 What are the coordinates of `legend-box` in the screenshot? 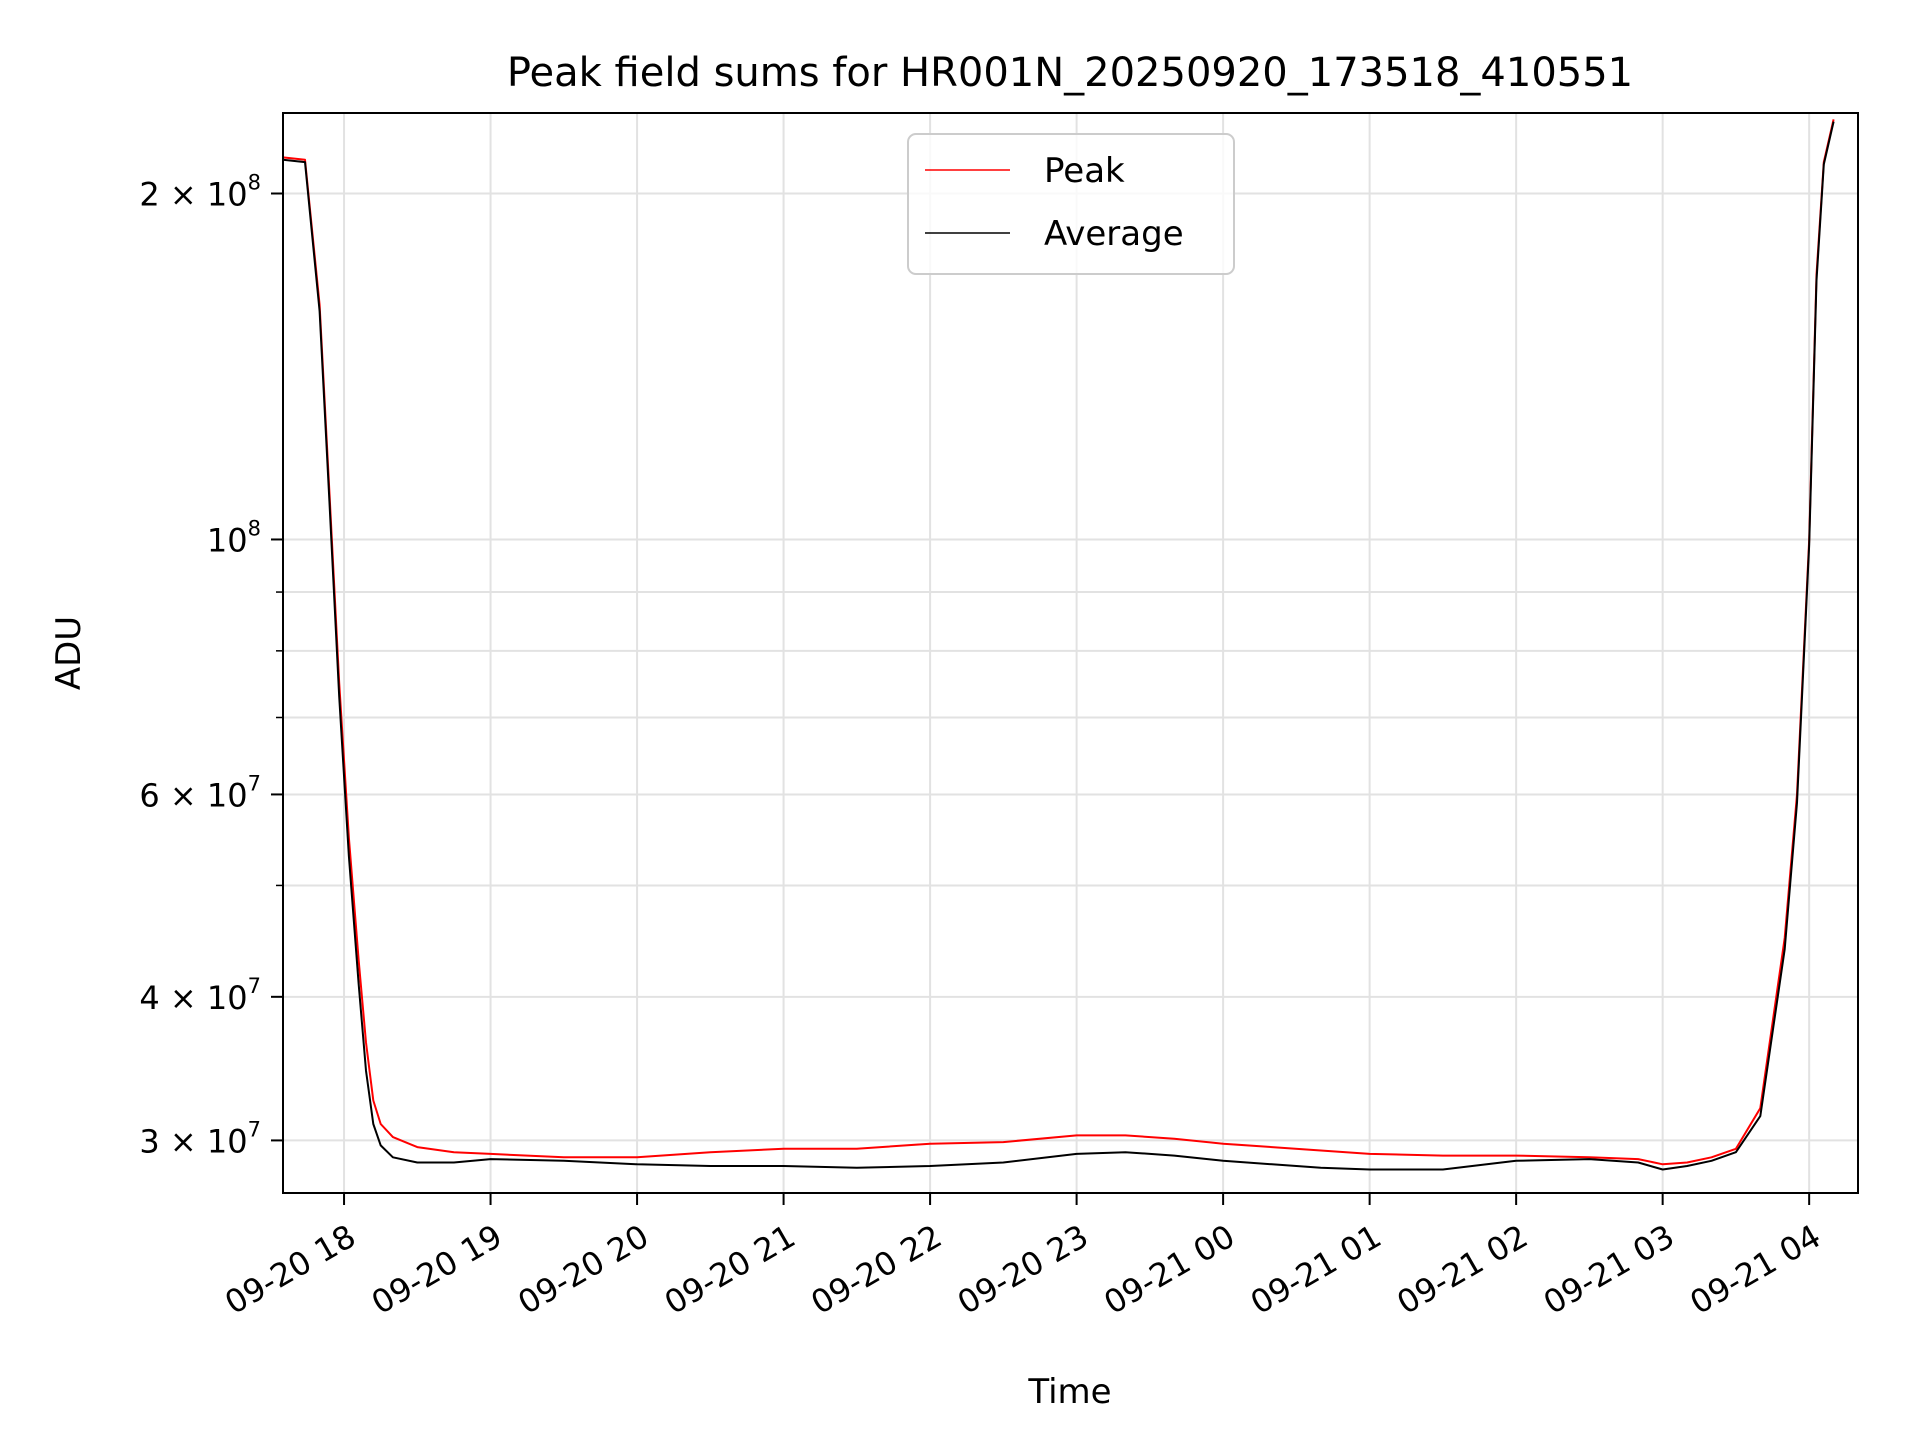 It's located at (1071, 204).